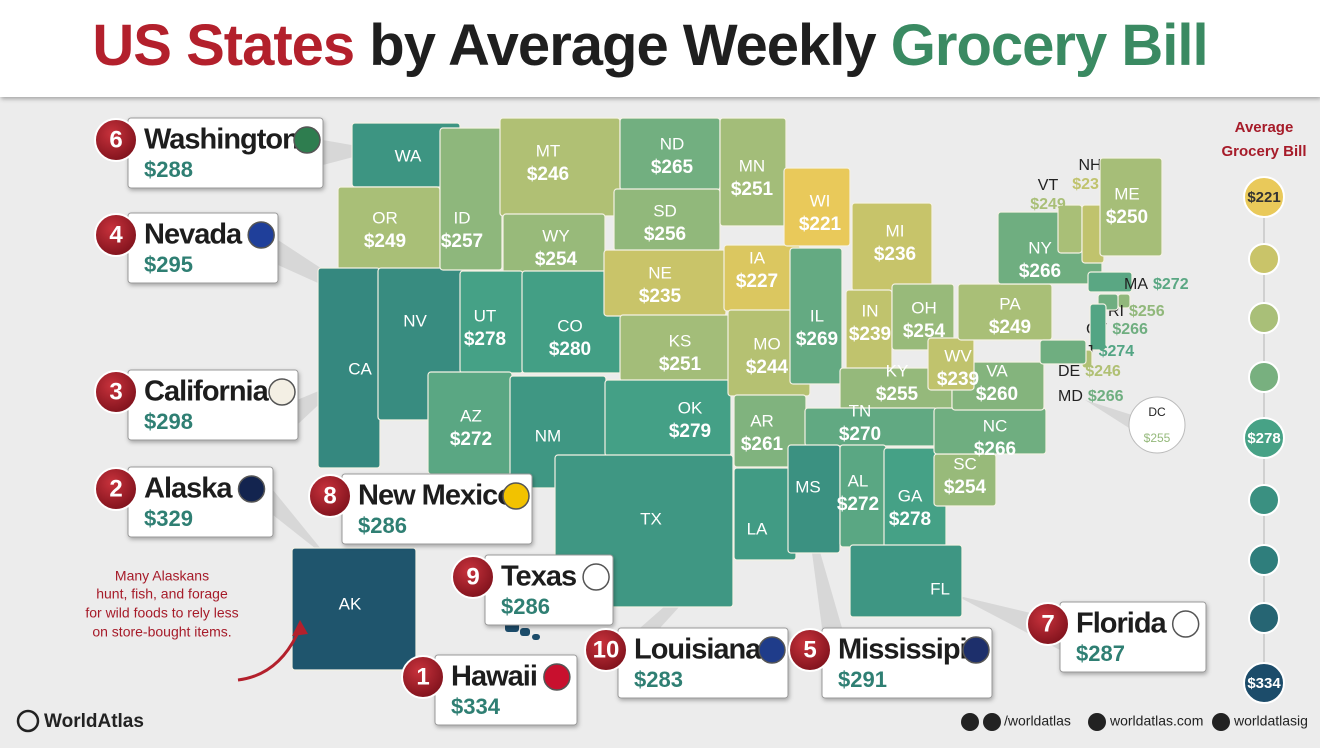 The height and width of the screenshot is (748, 1320). I want to click on state-abbr: UT, so click(485, 315).